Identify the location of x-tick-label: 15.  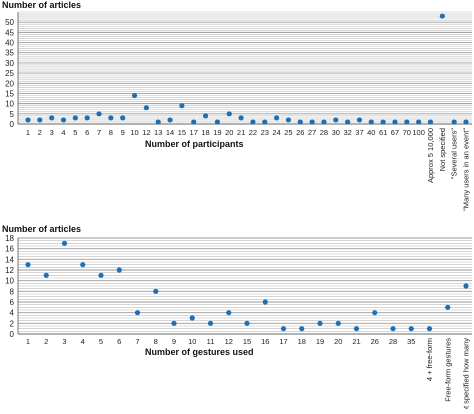
(182, 132).